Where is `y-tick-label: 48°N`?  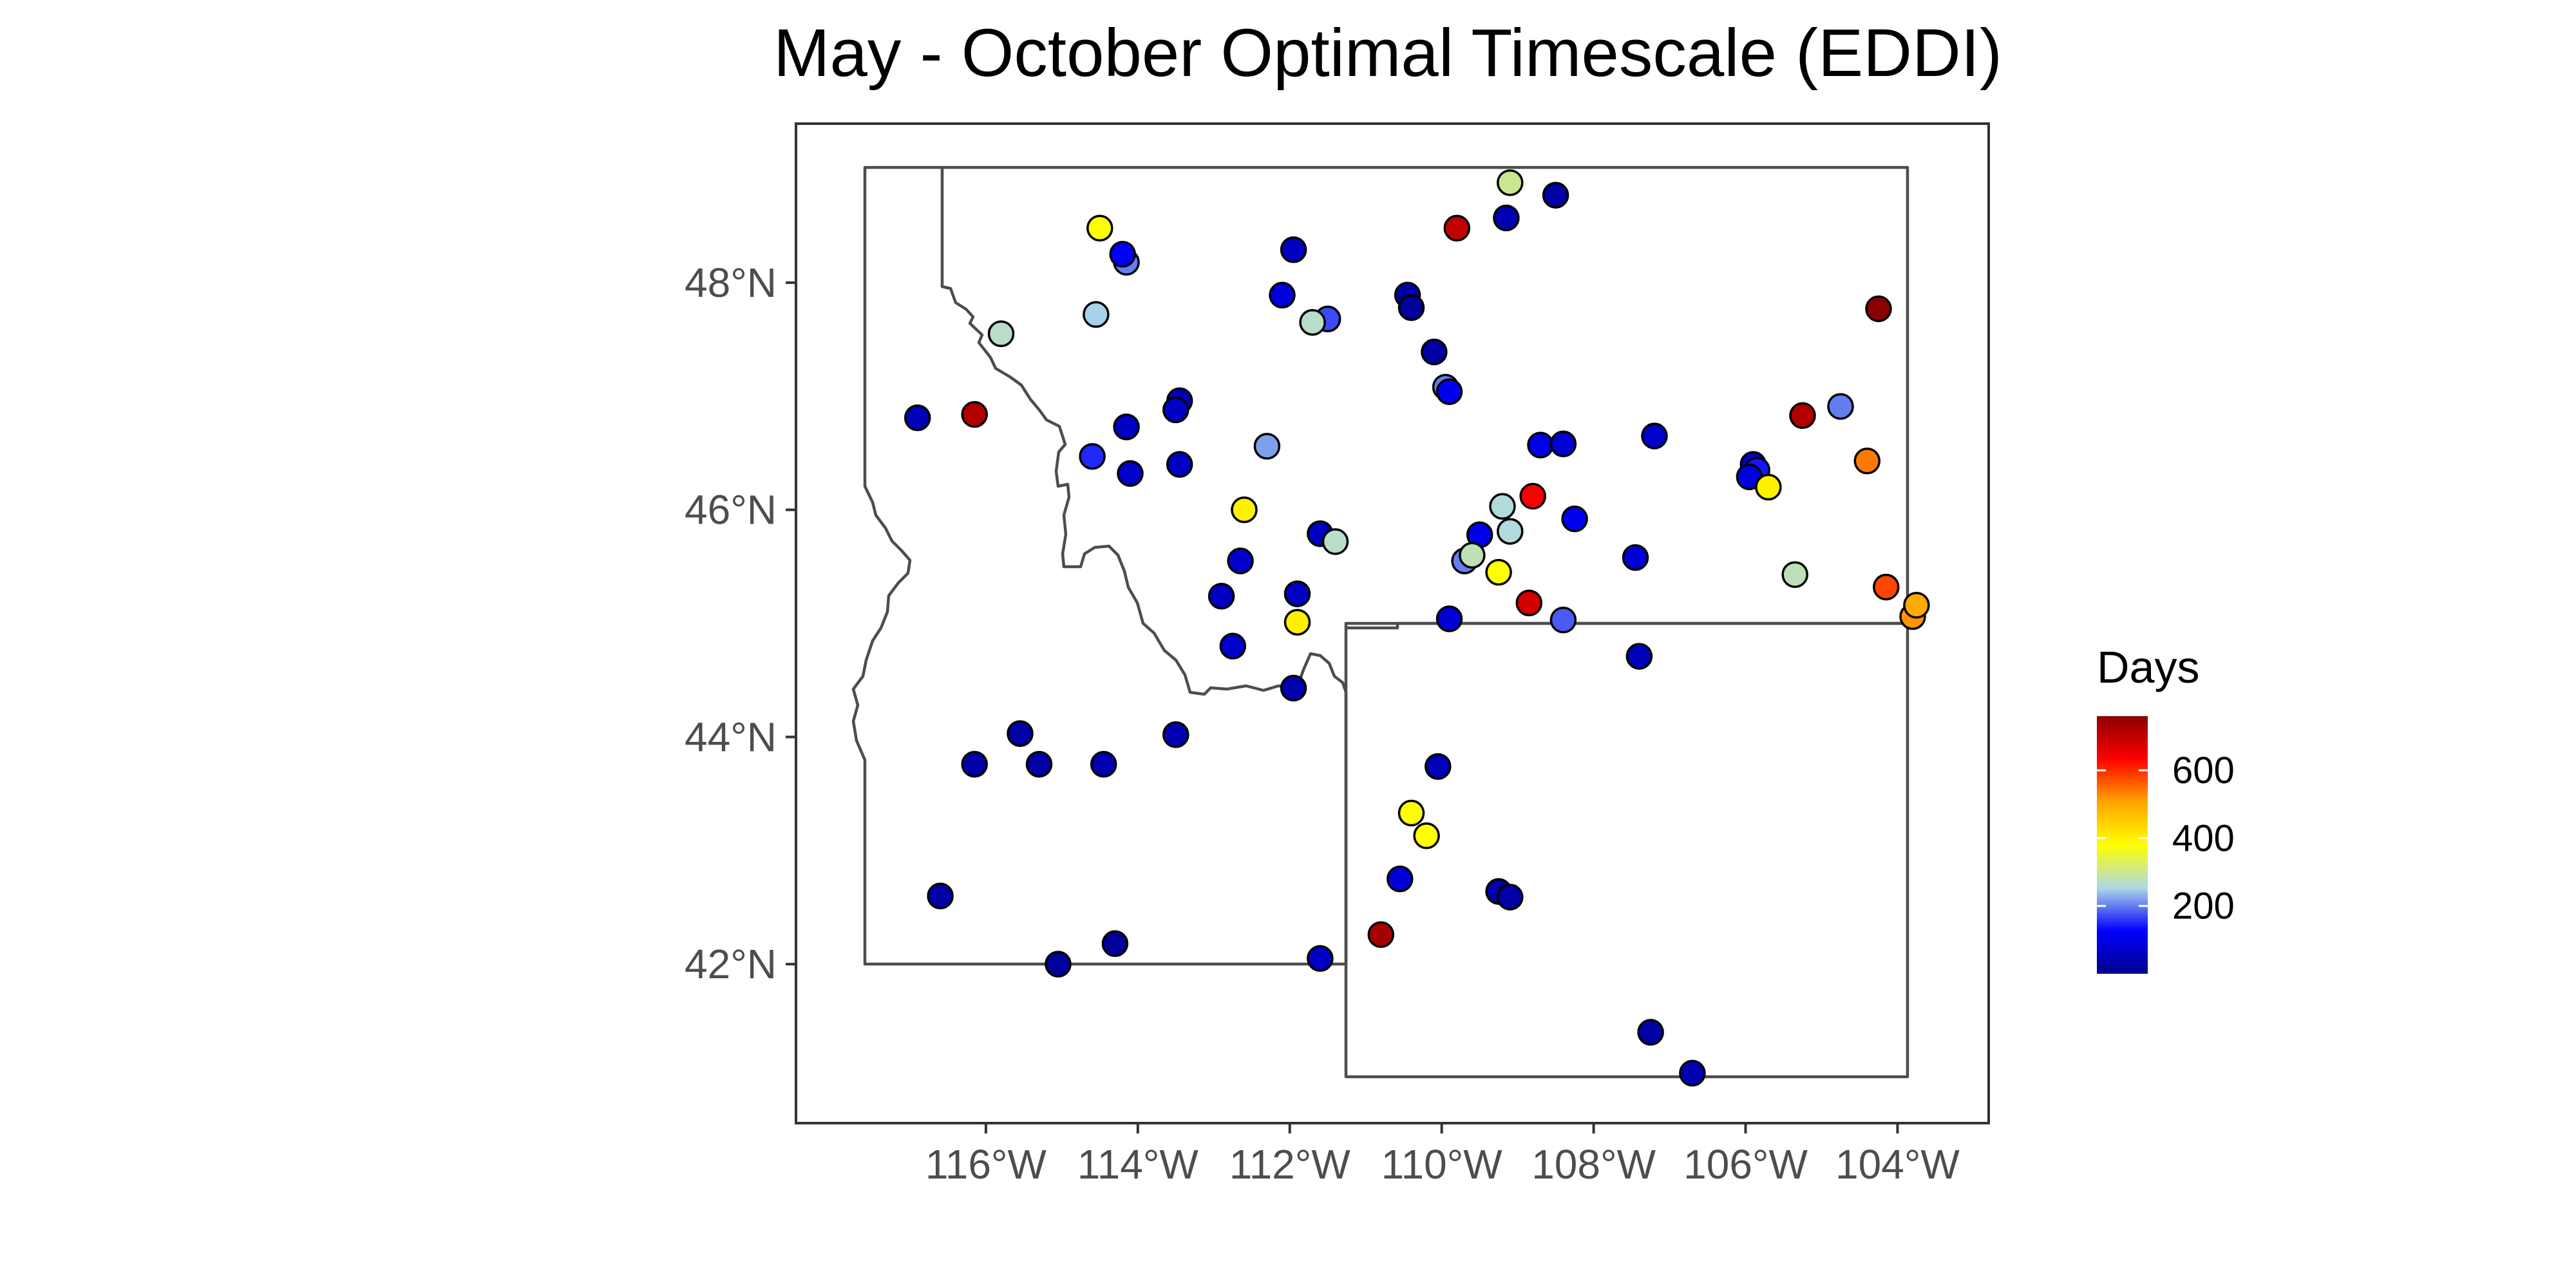 y-tick-label: 48°N is located at coordinates (731, 283).